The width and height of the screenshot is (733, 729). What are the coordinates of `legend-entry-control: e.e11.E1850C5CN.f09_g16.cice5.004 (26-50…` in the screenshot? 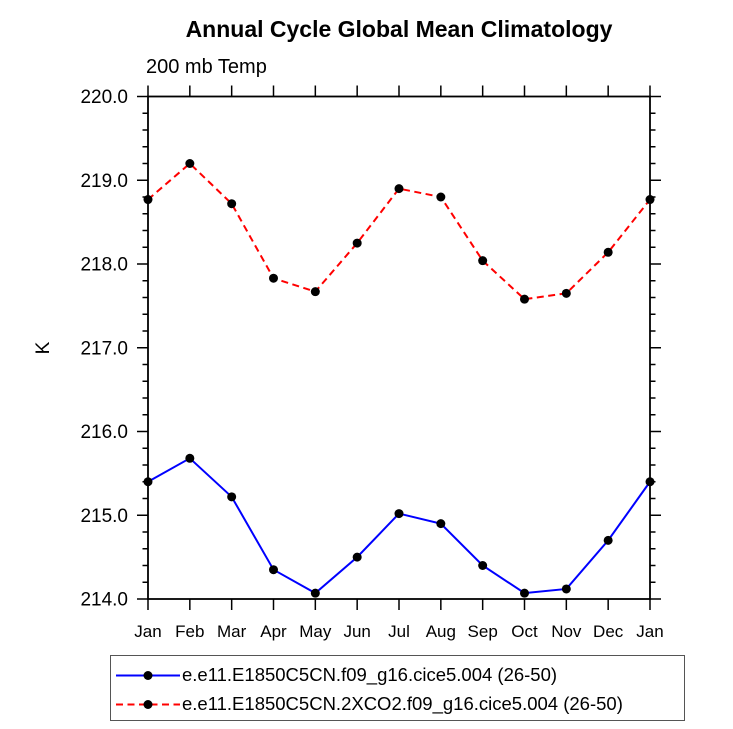 It's located at (336, 675).